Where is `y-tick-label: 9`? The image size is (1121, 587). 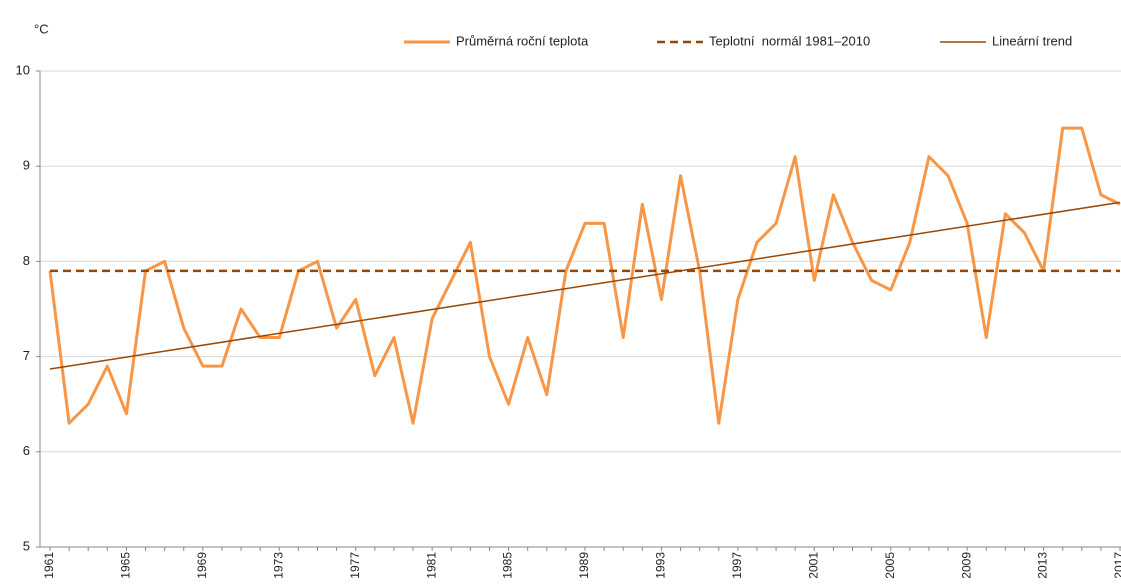 y-tick-label: 9 is located at coordinates (26, 165).